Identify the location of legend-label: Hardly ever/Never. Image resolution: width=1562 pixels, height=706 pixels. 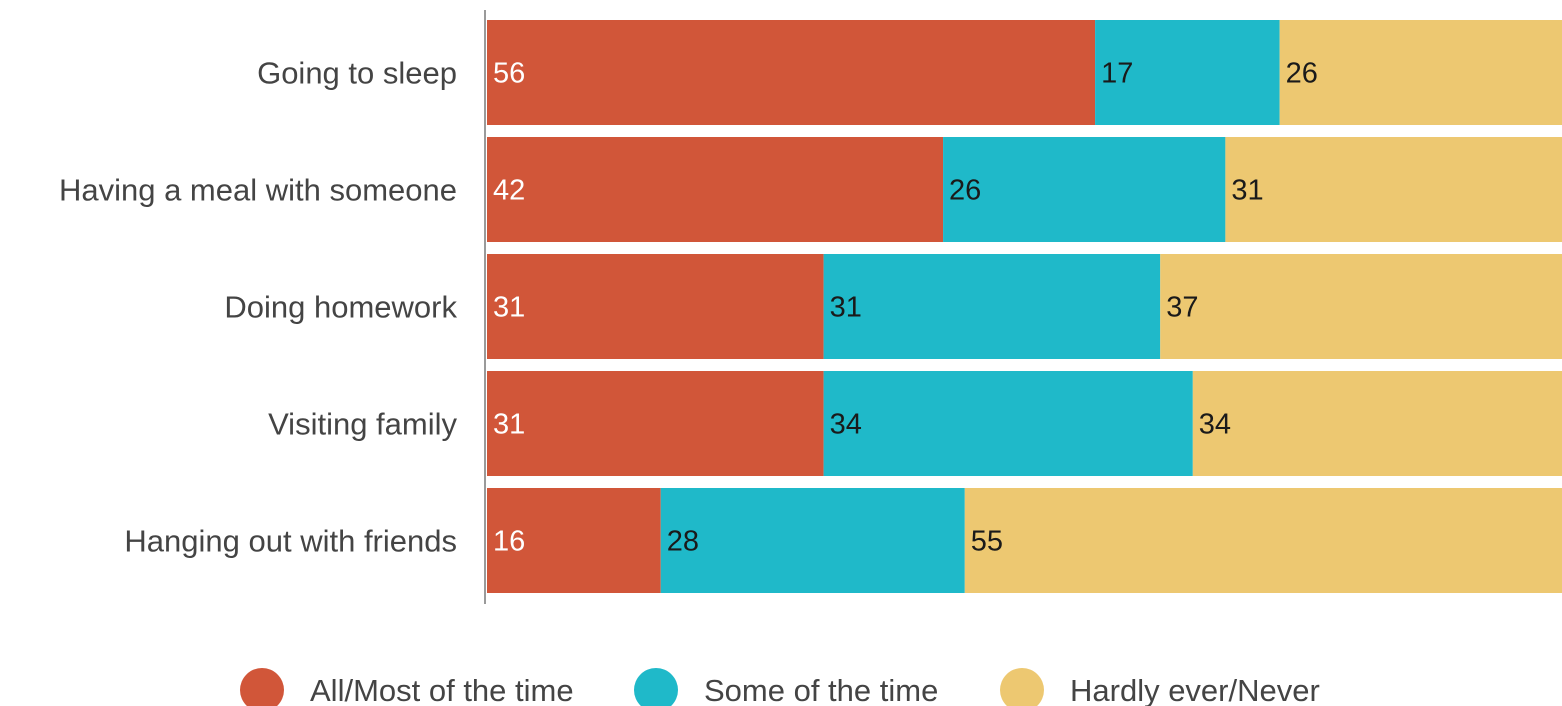
(1195, 689).